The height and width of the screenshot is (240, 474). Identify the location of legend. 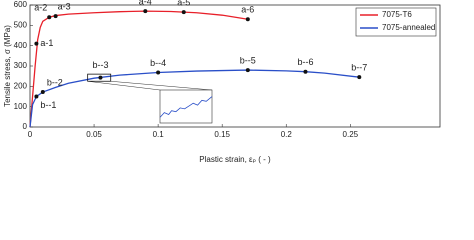
(396, 22).